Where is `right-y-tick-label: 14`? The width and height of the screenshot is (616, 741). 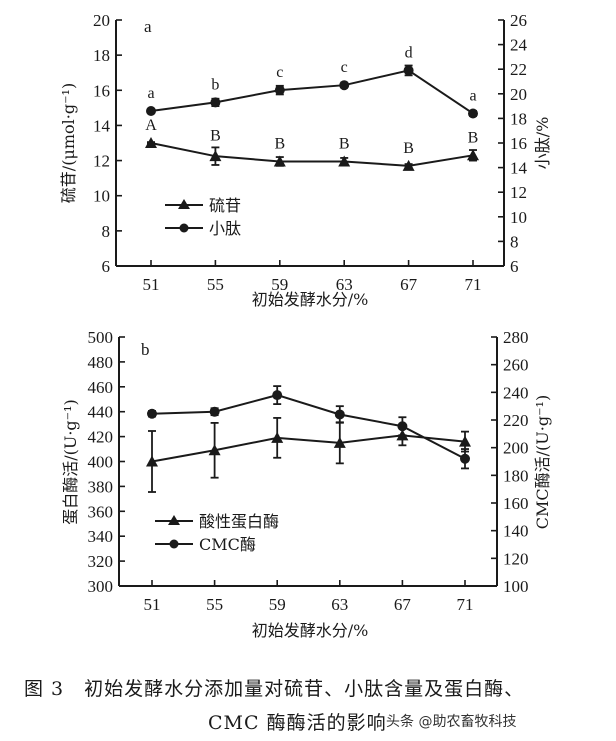
right-y-tick-label: 14 is located at coordinates (519, 168).